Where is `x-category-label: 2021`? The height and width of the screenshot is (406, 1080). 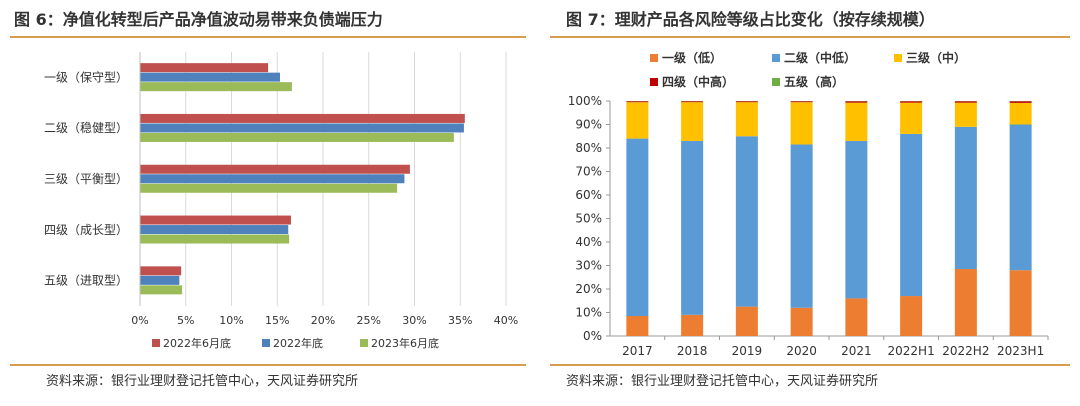 x-category-label: 2021 is located at coordinates (856, 351).